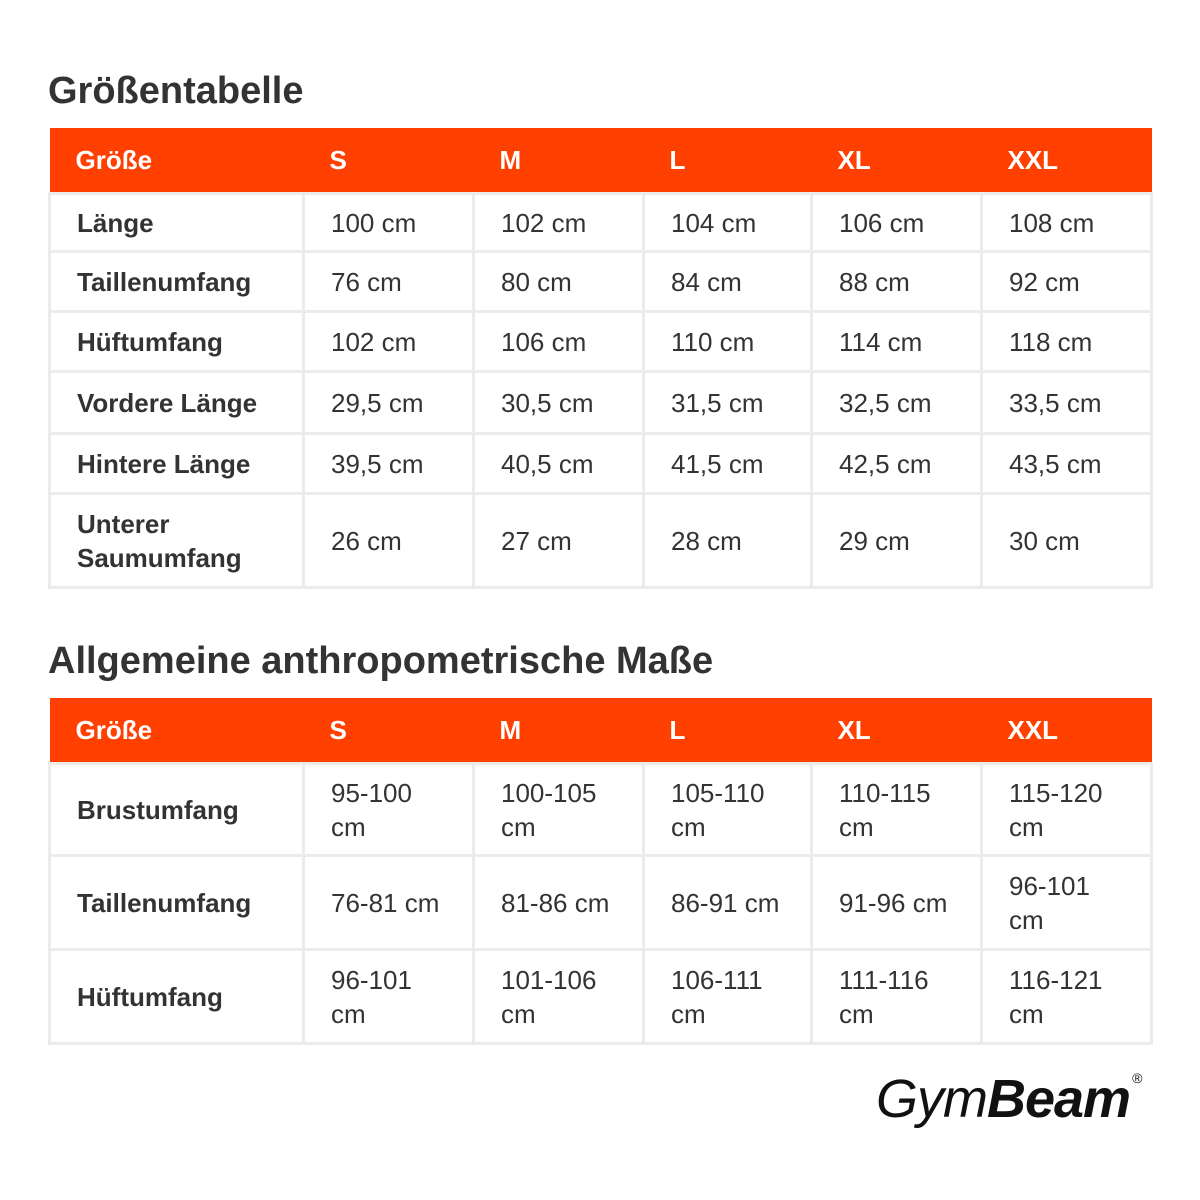  Describe the element at coordinates (558, 996) in the screenshot. I see `cell: 101-106 cm` at that location.